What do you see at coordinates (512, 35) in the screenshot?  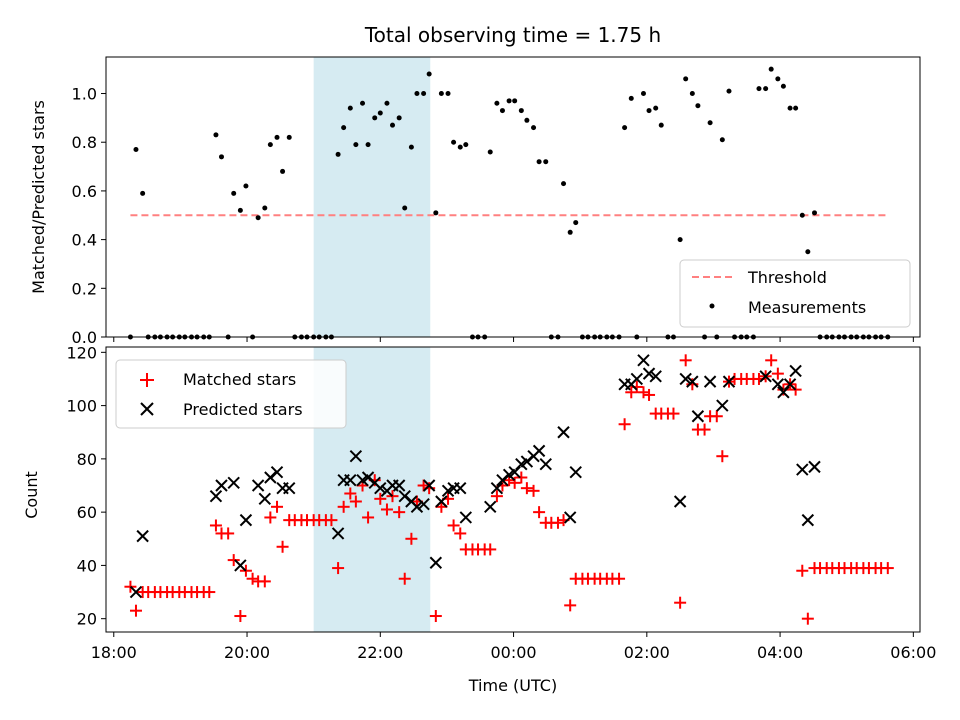 I see `top-title: Total observing time = 1.75 h` at bounding box center [512, 35].